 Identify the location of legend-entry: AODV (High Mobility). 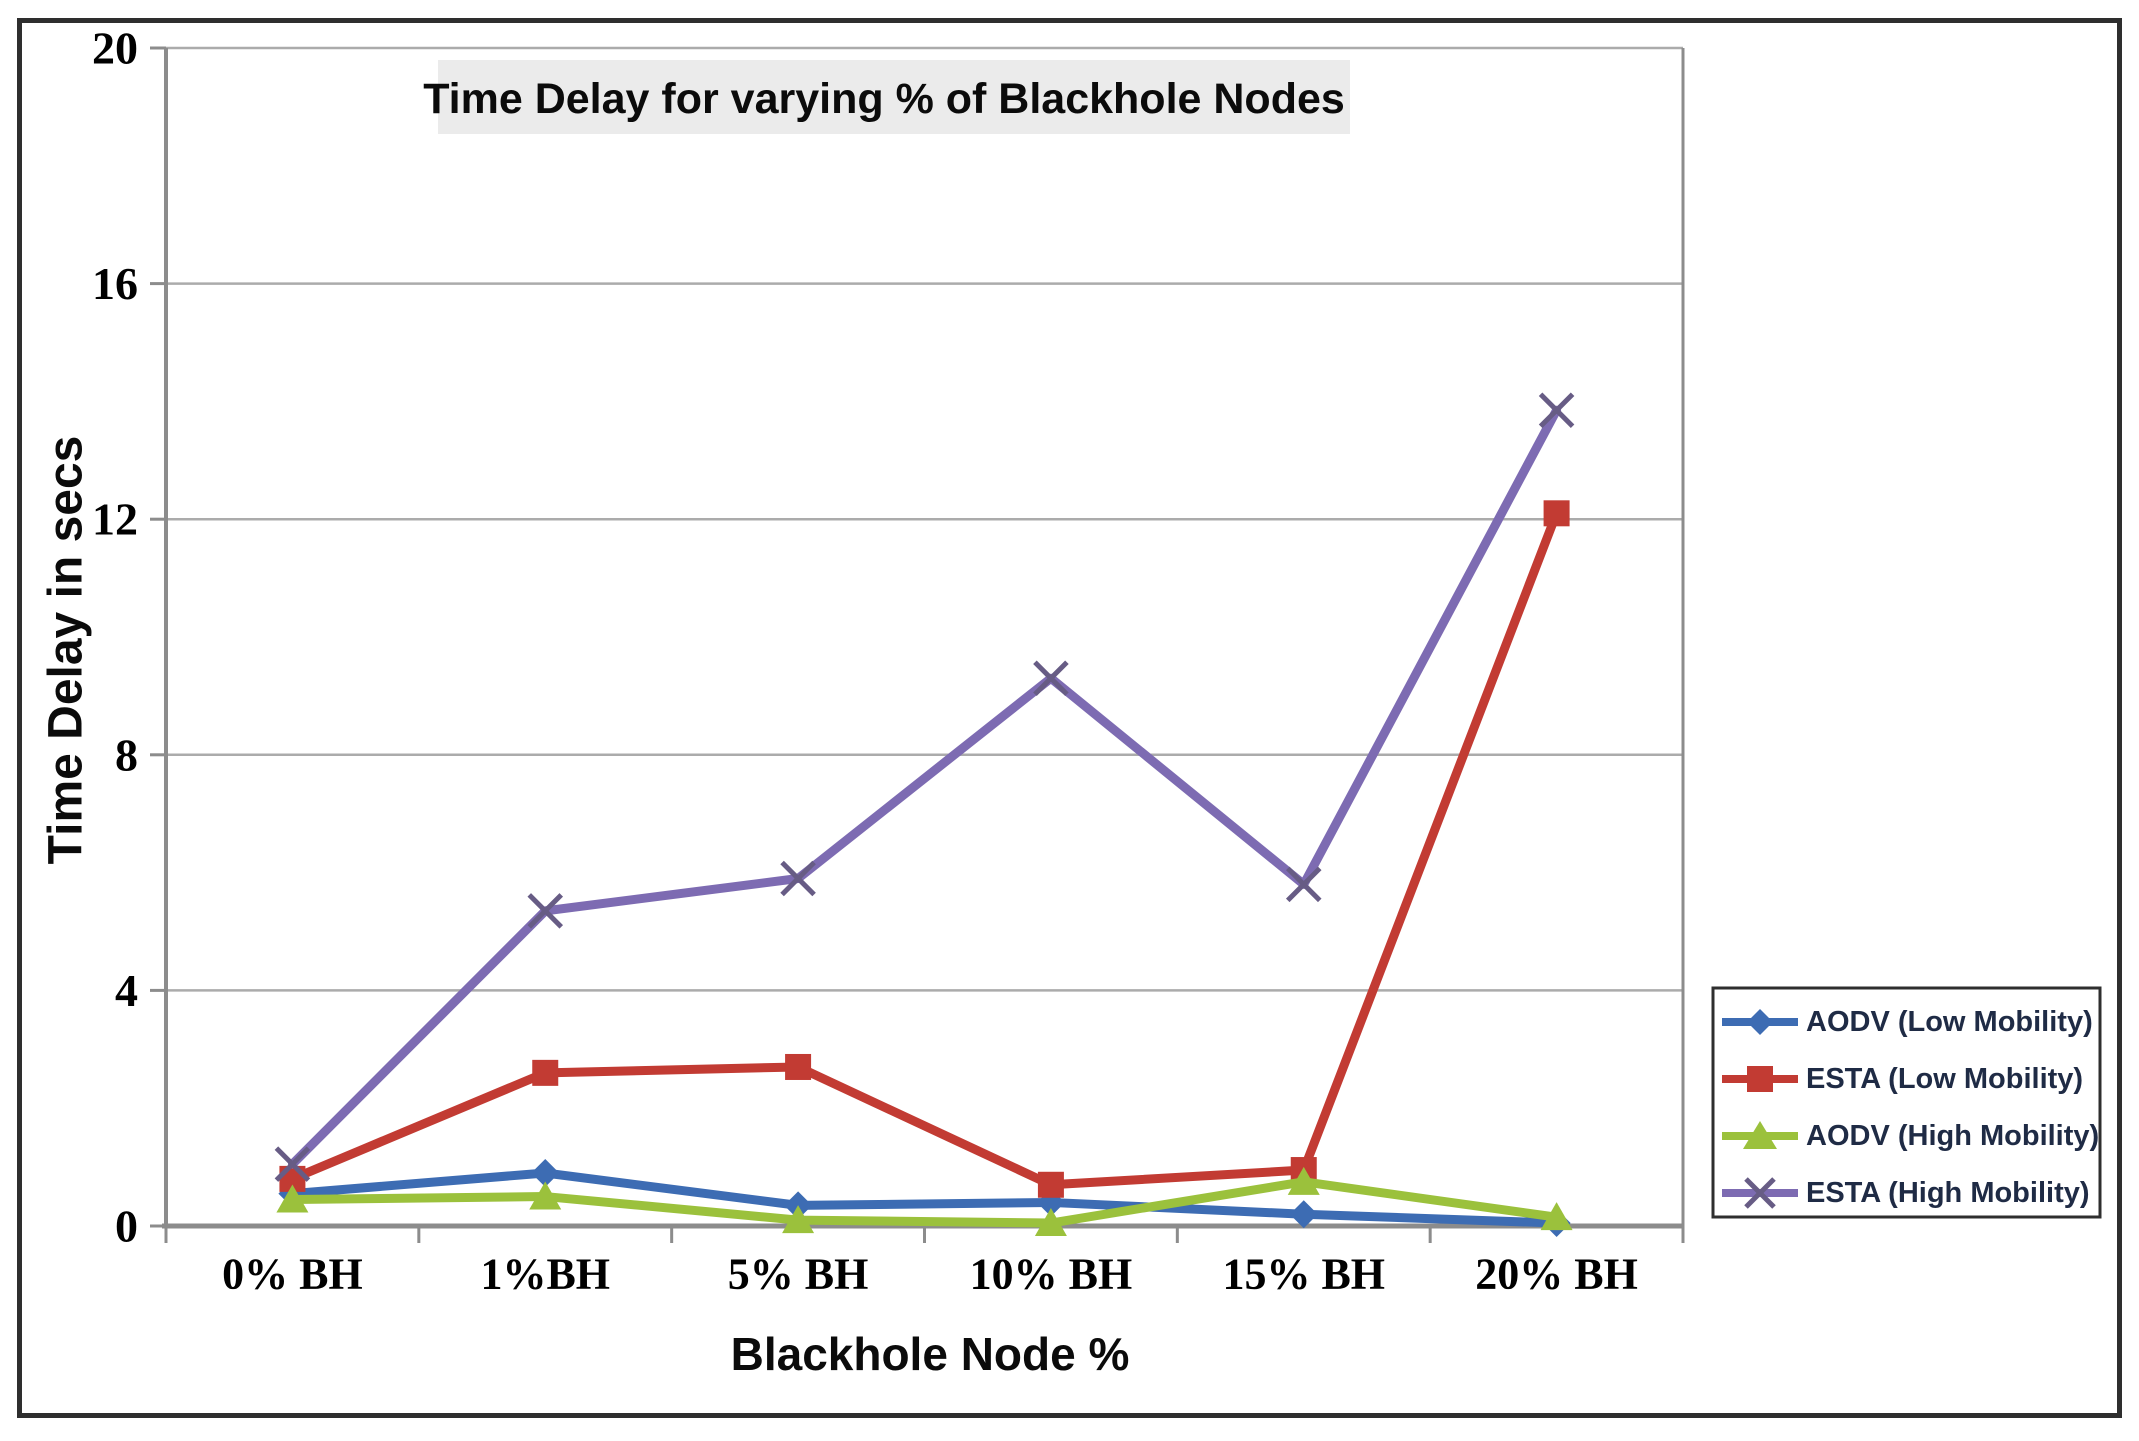
(1910, 1136).